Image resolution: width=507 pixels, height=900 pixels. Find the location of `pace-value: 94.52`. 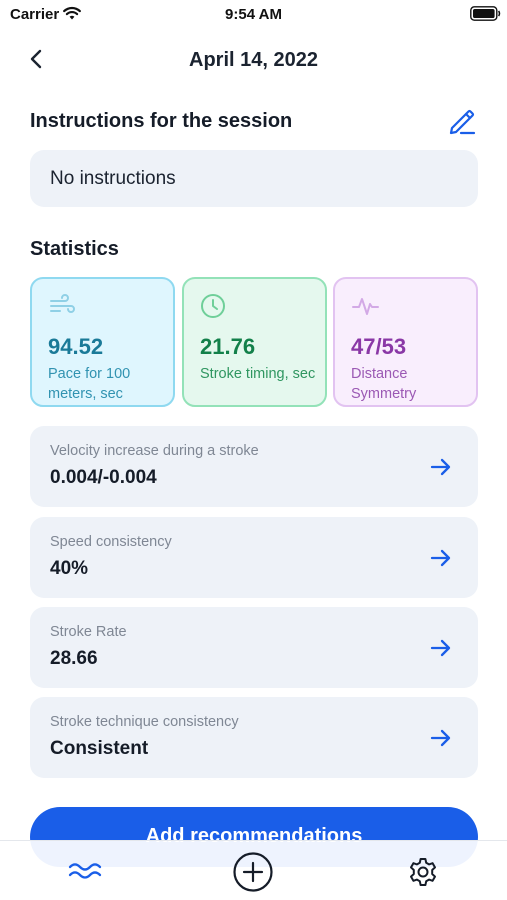

pace-value: 94.52 is located at coordinates (76, 346).